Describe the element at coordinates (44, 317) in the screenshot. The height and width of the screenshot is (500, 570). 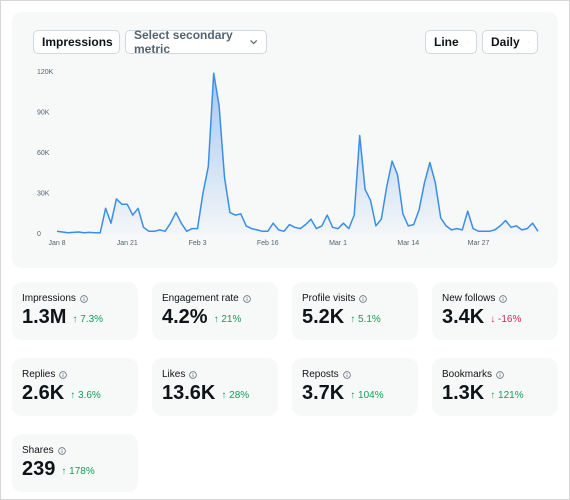
I see `metric-value: 1.3M` at that location.